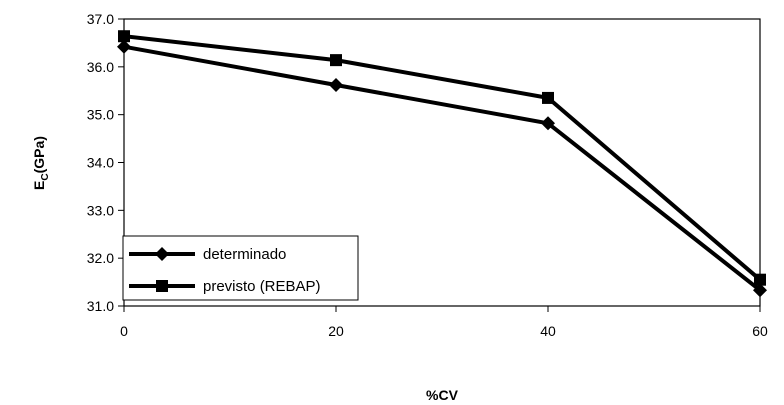 This screenshot has height=405, width=784. What do you see at coordinates (336, 331) in the screenshot?
I see `x-tick-label: 20` at bounding box center [336, 331].